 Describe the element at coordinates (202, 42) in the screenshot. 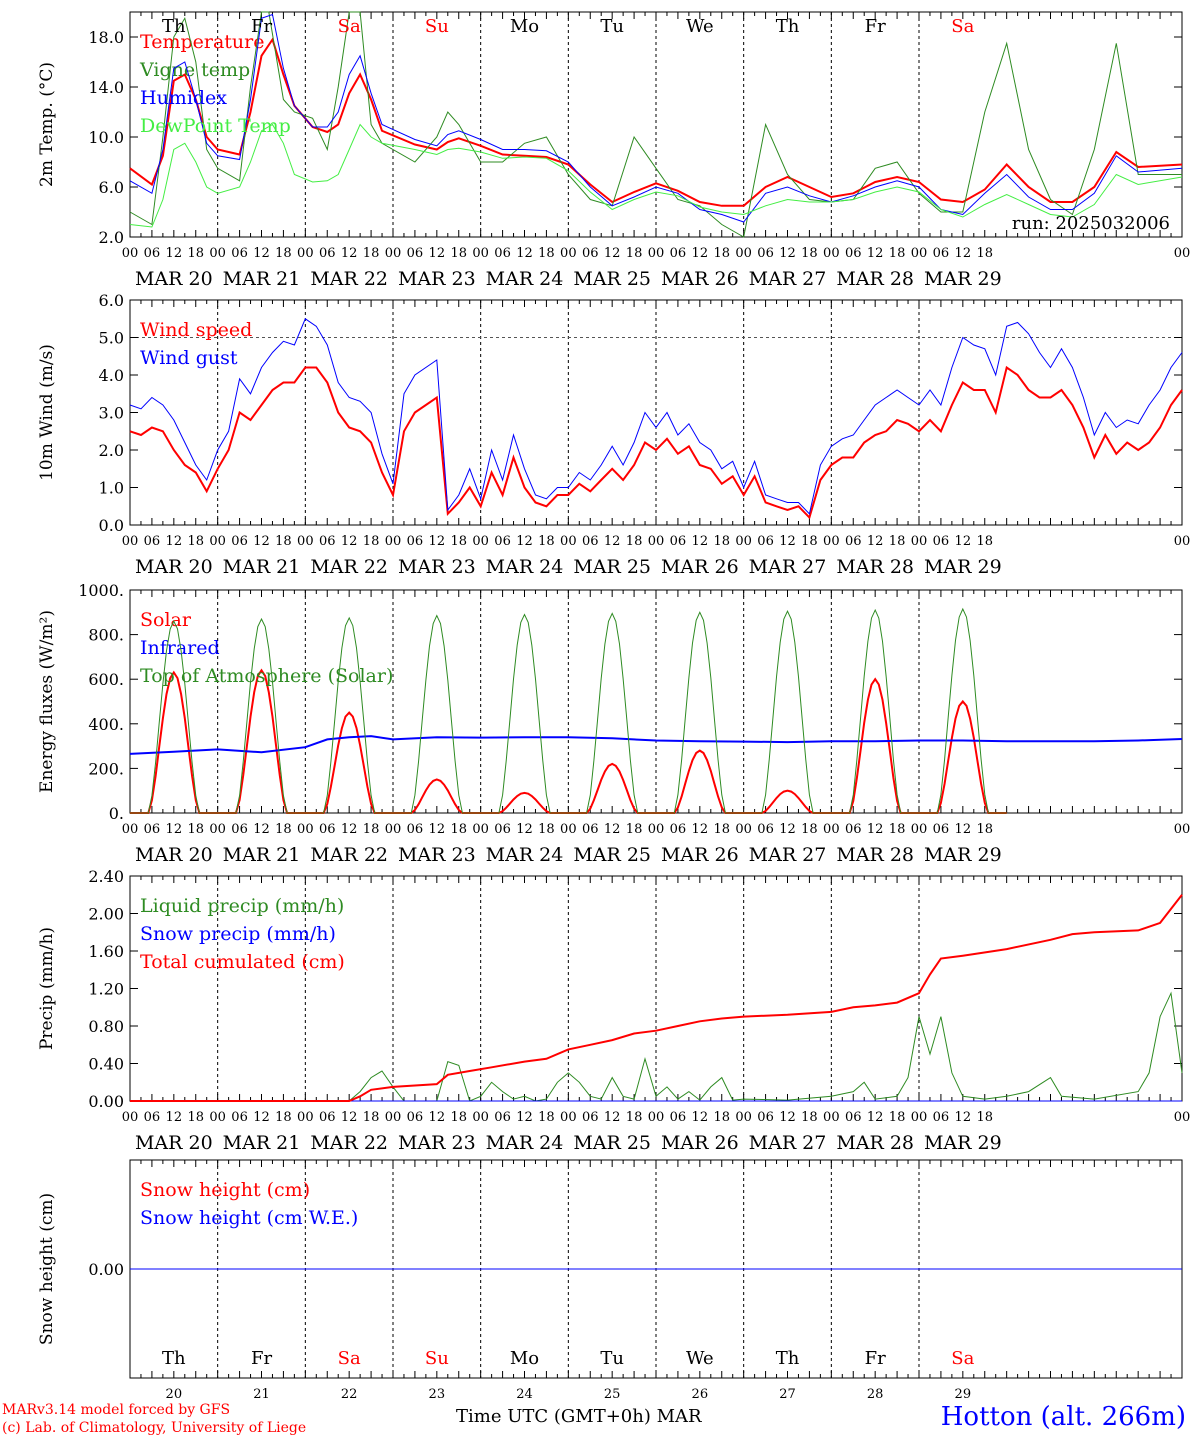

I see `legend-entry: Temperature` at that location.